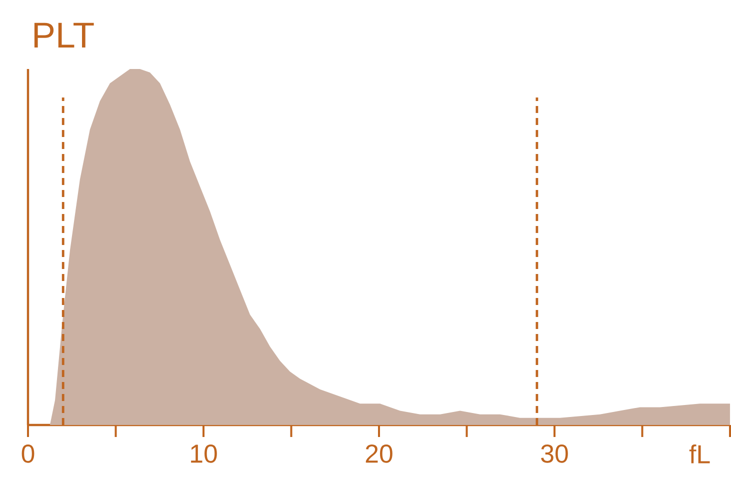 This screenshot has width=731, height=493. Describe the element at coordinates (699, 454) in the screenshot. I see `x-axis-title: fL` at that location.